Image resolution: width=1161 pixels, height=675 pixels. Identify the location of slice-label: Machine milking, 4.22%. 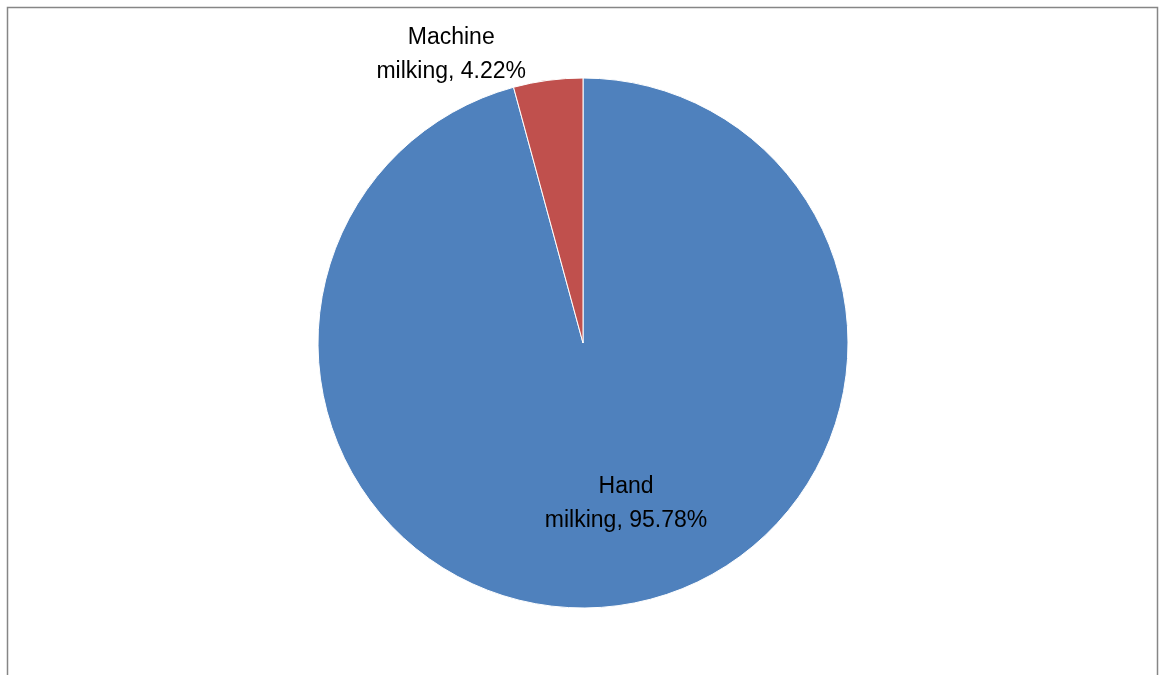
(451, 53).